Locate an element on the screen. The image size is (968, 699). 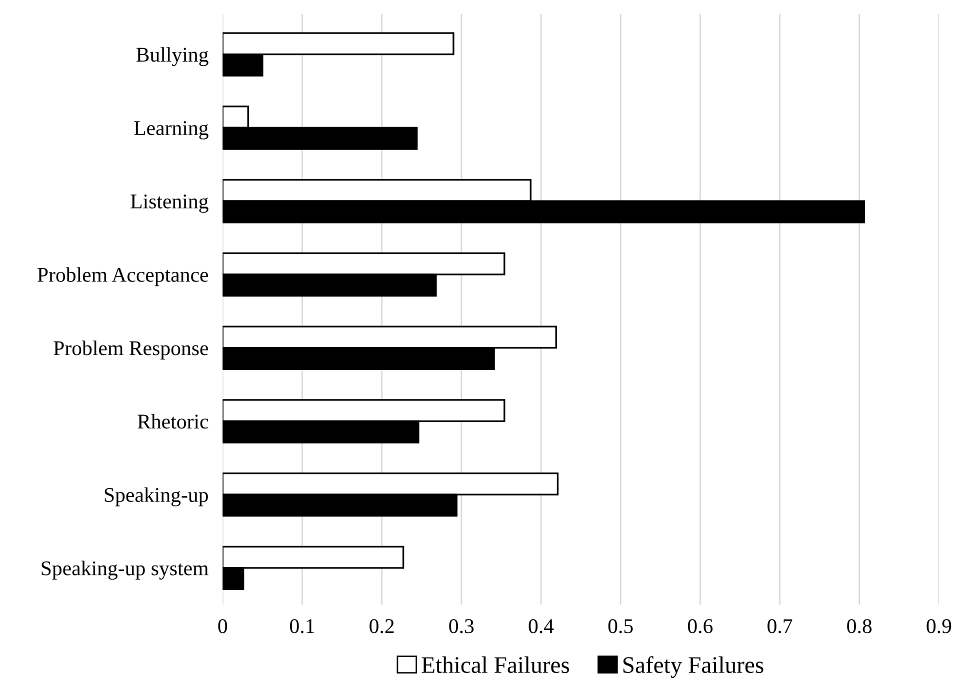
x-tick-label: 0.1 is located at coordinates (302, 626).